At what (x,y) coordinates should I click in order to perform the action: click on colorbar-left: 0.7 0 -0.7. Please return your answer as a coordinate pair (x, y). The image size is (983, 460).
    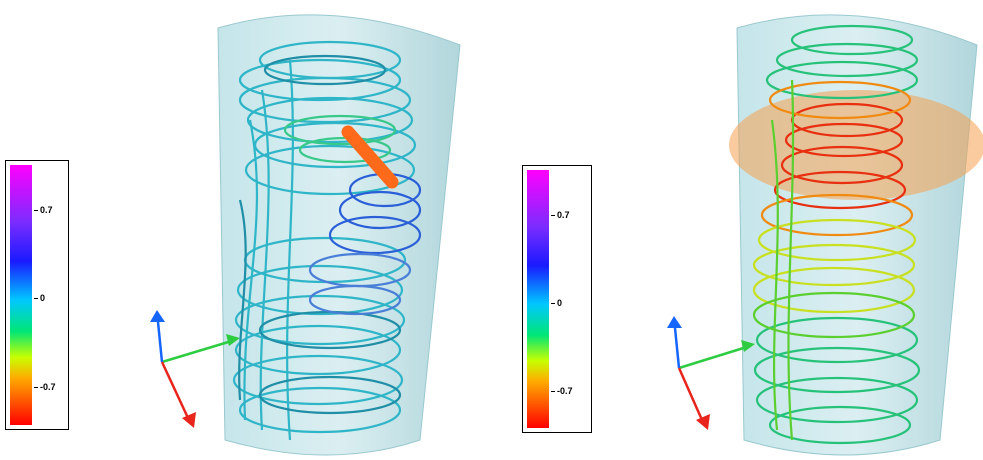
    Looking at the image, I should click on (37, 295).